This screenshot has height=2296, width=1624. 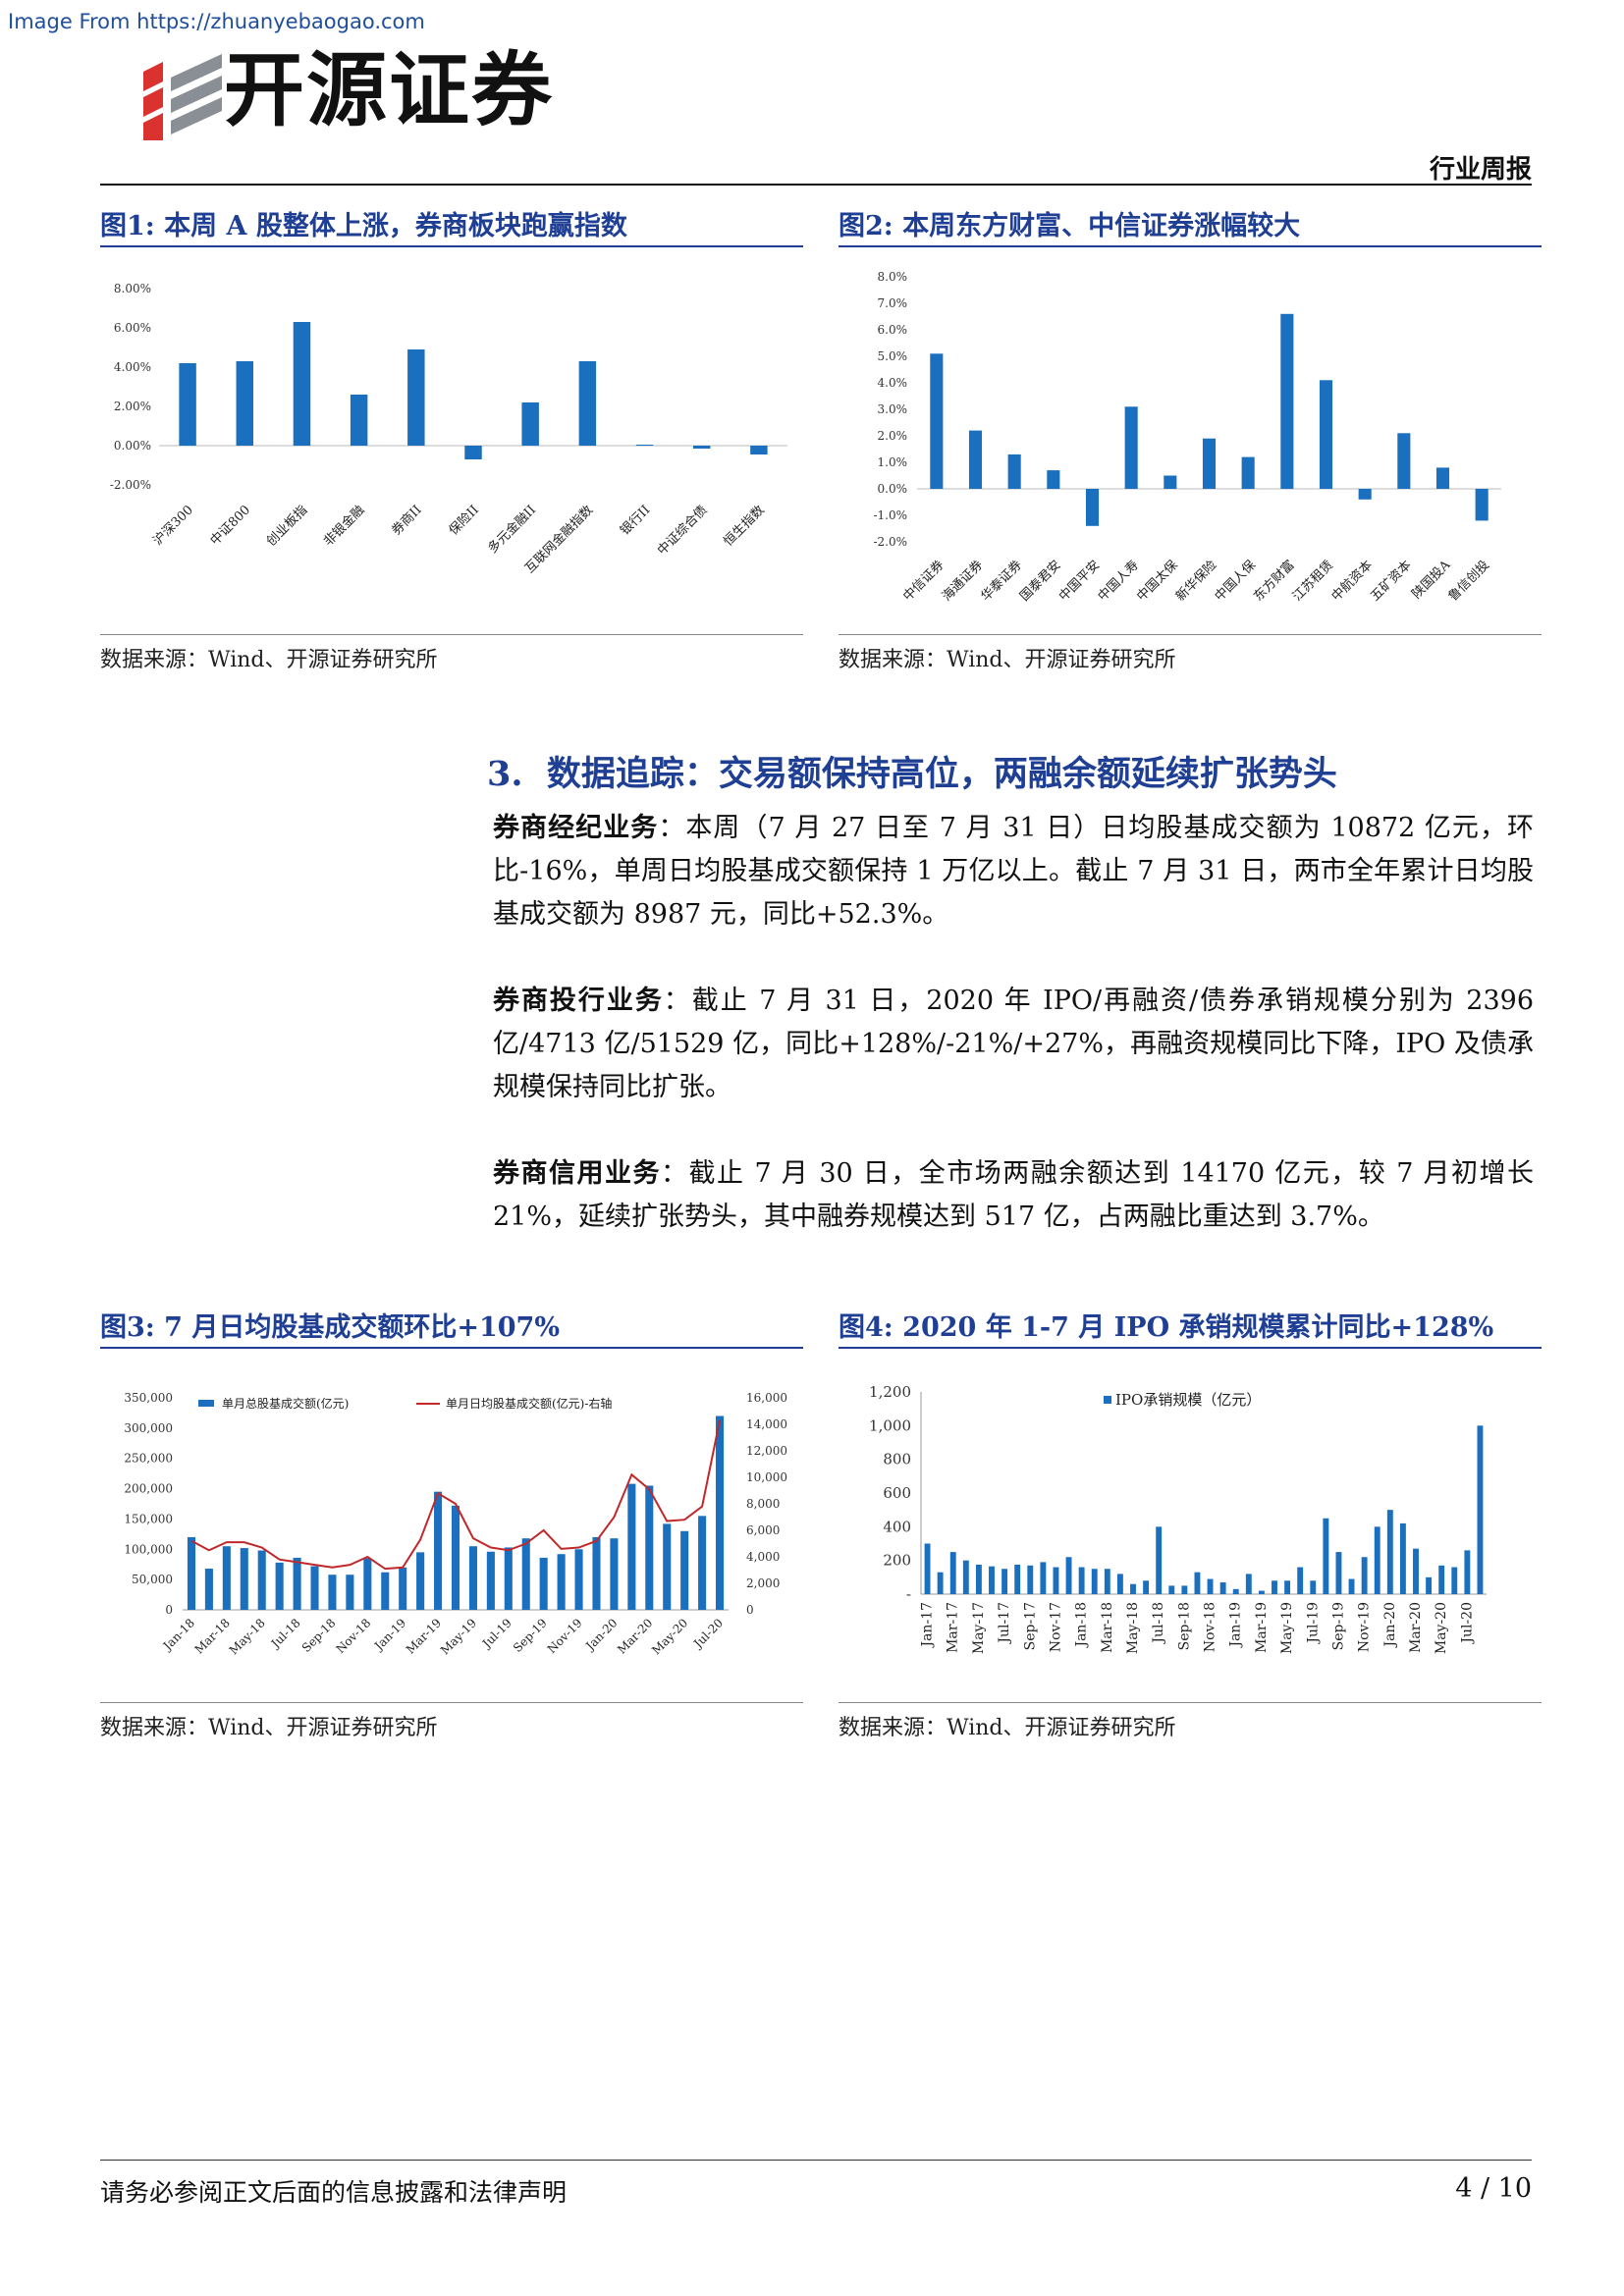 What do you see at coordinates (148, 1518) in the screenshot?
I see `y-left-tick-label: 150,000` at bounding box center [148, 1518].